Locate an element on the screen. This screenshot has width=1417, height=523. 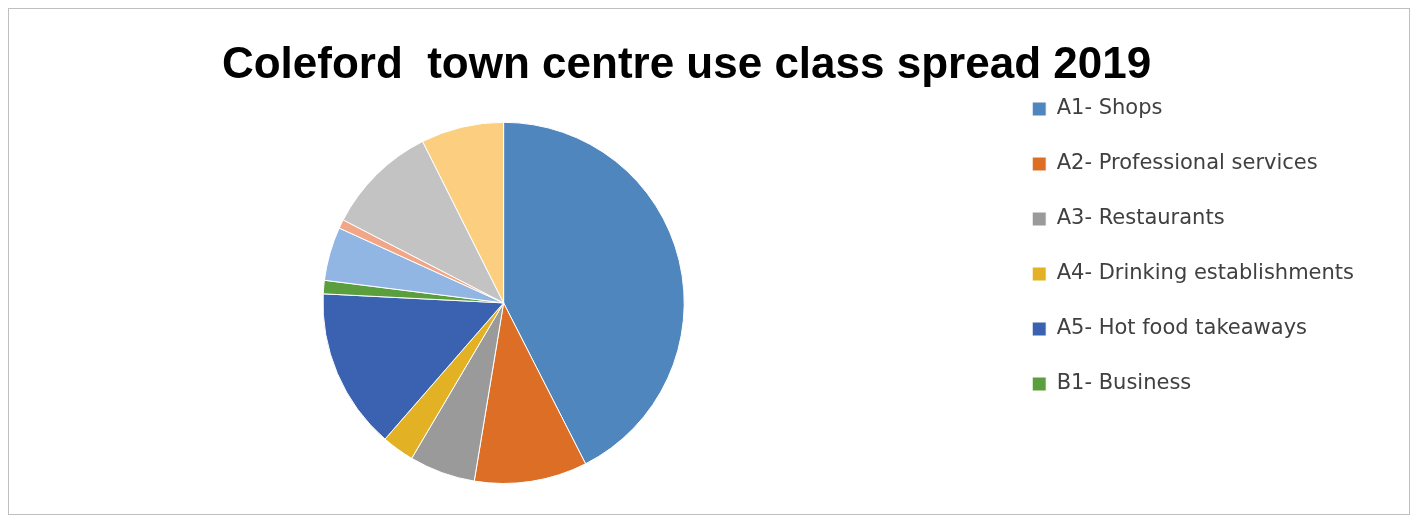
chart-title: Coleford town centre use class spread 2019 is located at coordinates (686, 62).